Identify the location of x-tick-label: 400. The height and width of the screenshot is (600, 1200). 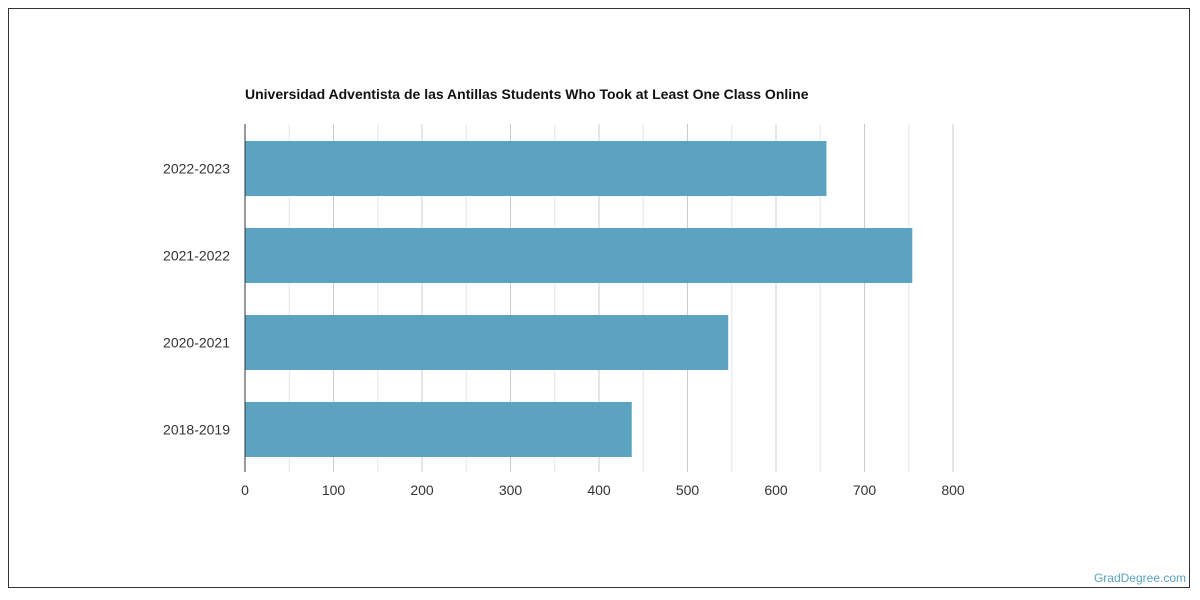
(599, 490).